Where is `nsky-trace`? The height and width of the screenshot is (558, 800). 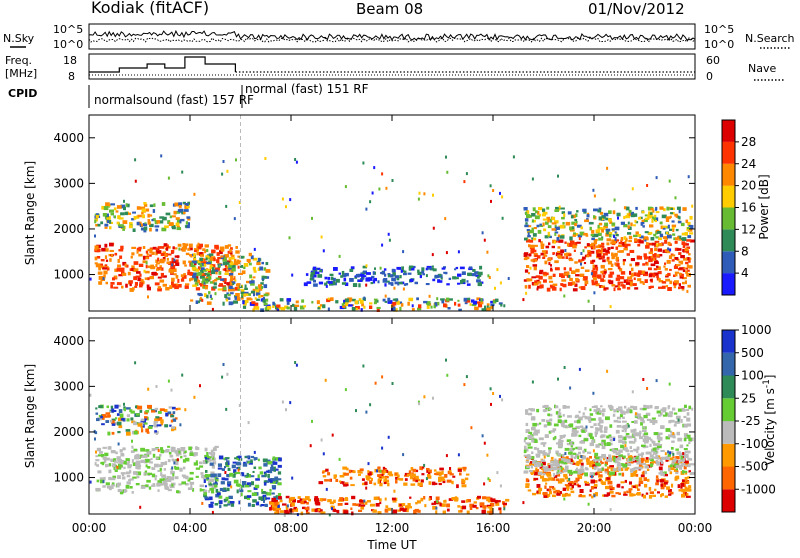 nsky-trace is located at coordinates (392, 35).